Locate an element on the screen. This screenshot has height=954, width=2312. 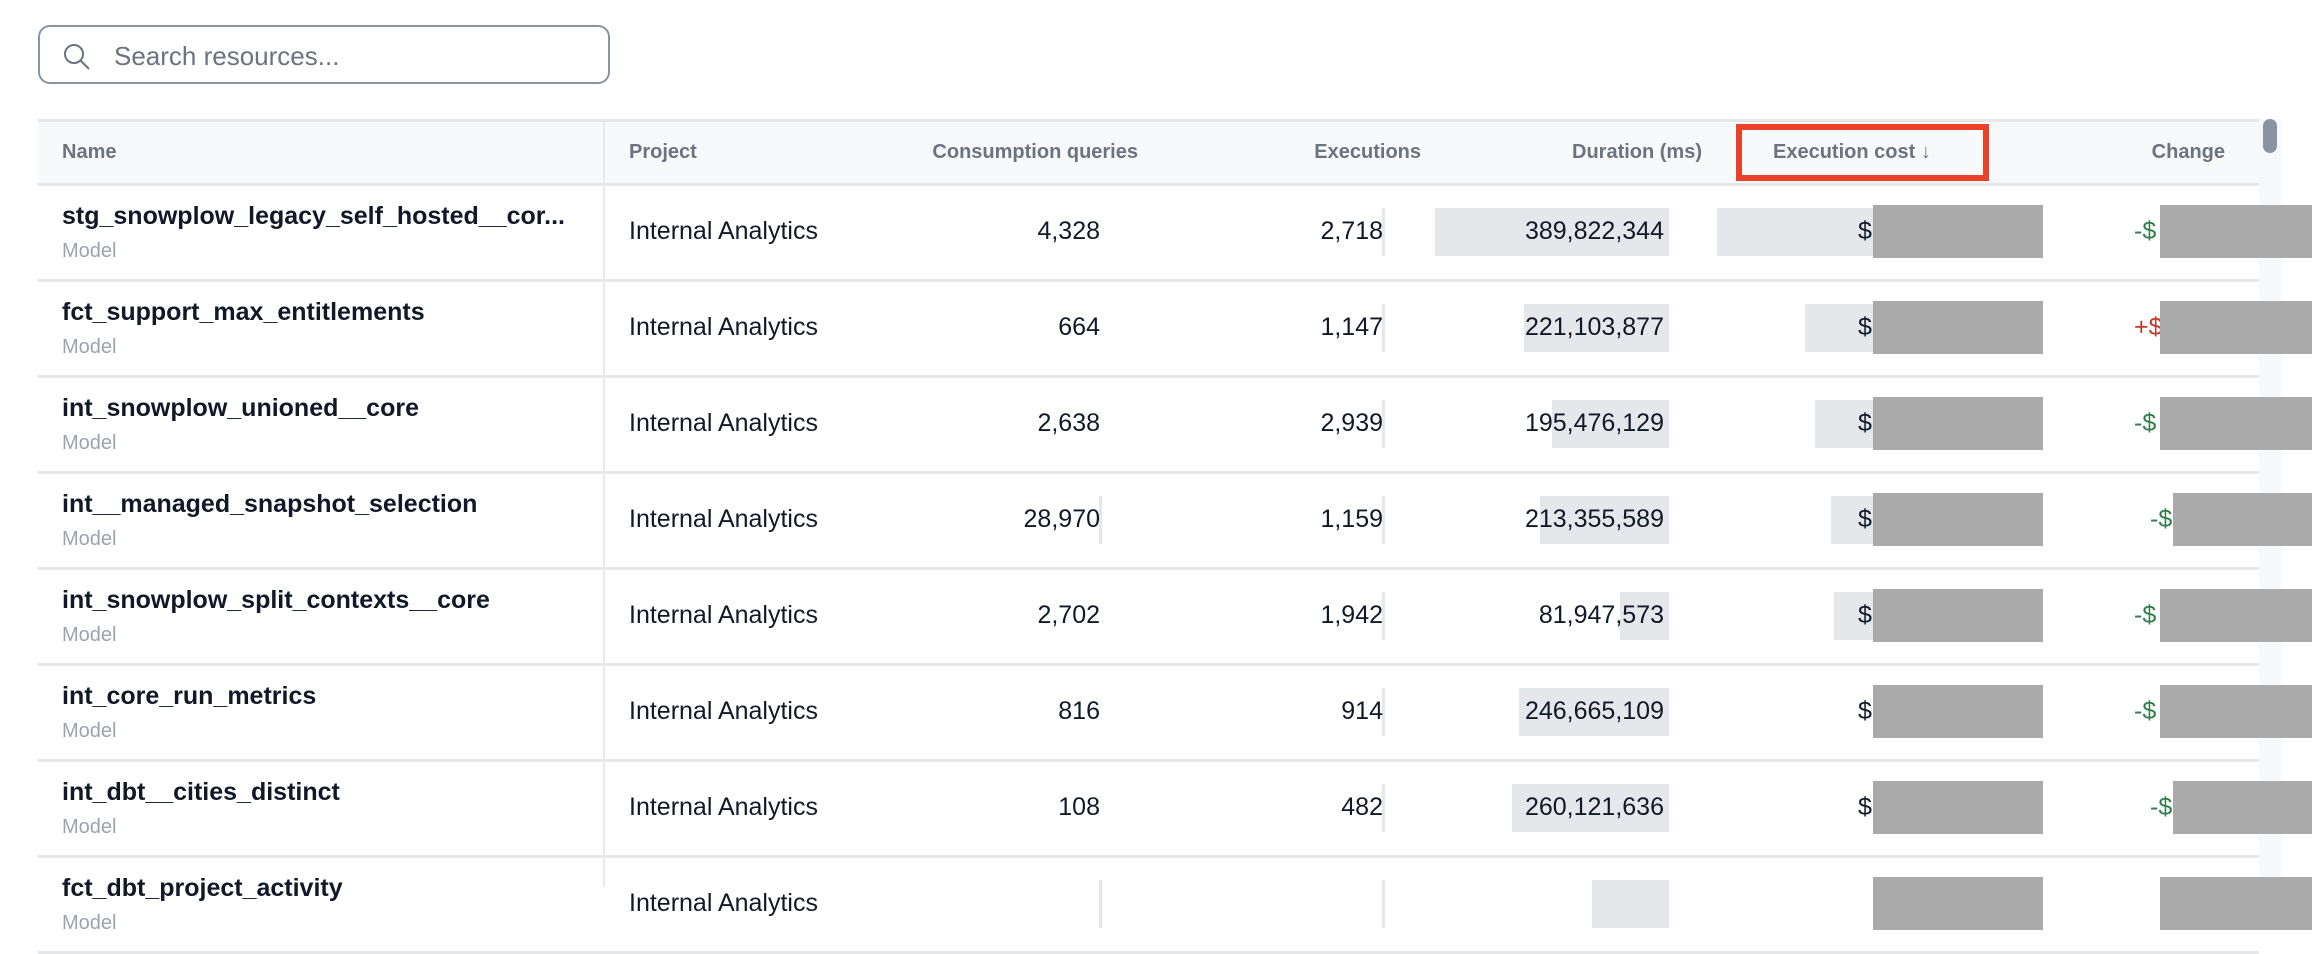
column-header-duration: Duration (ms) is located at coordinates (1637, 152).